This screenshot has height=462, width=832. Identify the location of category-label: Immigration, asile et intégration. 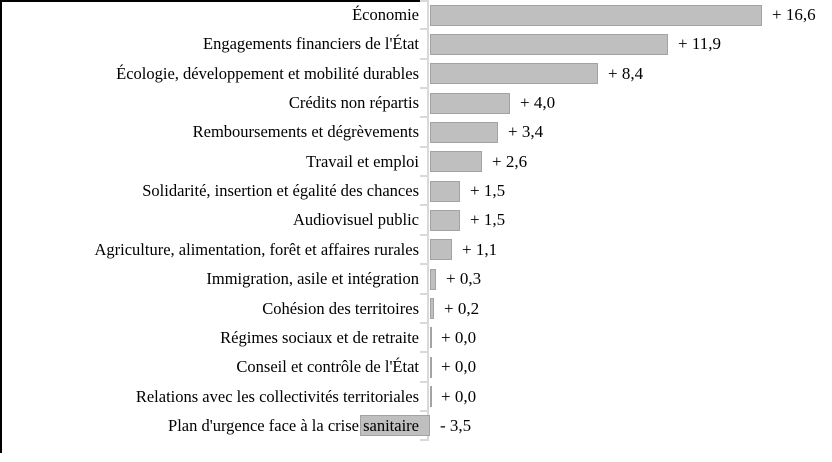
(312, 279).